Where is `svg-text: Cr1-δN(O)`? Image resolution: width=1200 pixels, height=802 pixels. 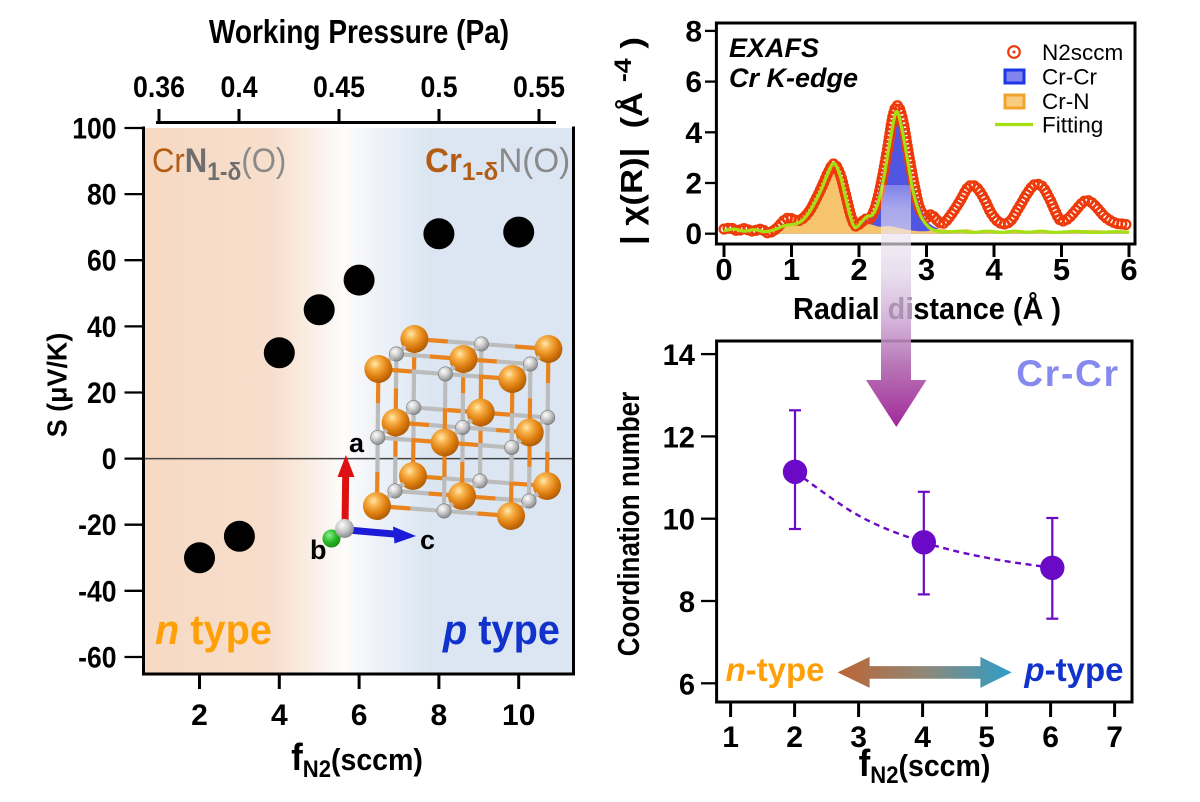
svg-text: Cr1-δN(O) is located at coordinates (497, 164).